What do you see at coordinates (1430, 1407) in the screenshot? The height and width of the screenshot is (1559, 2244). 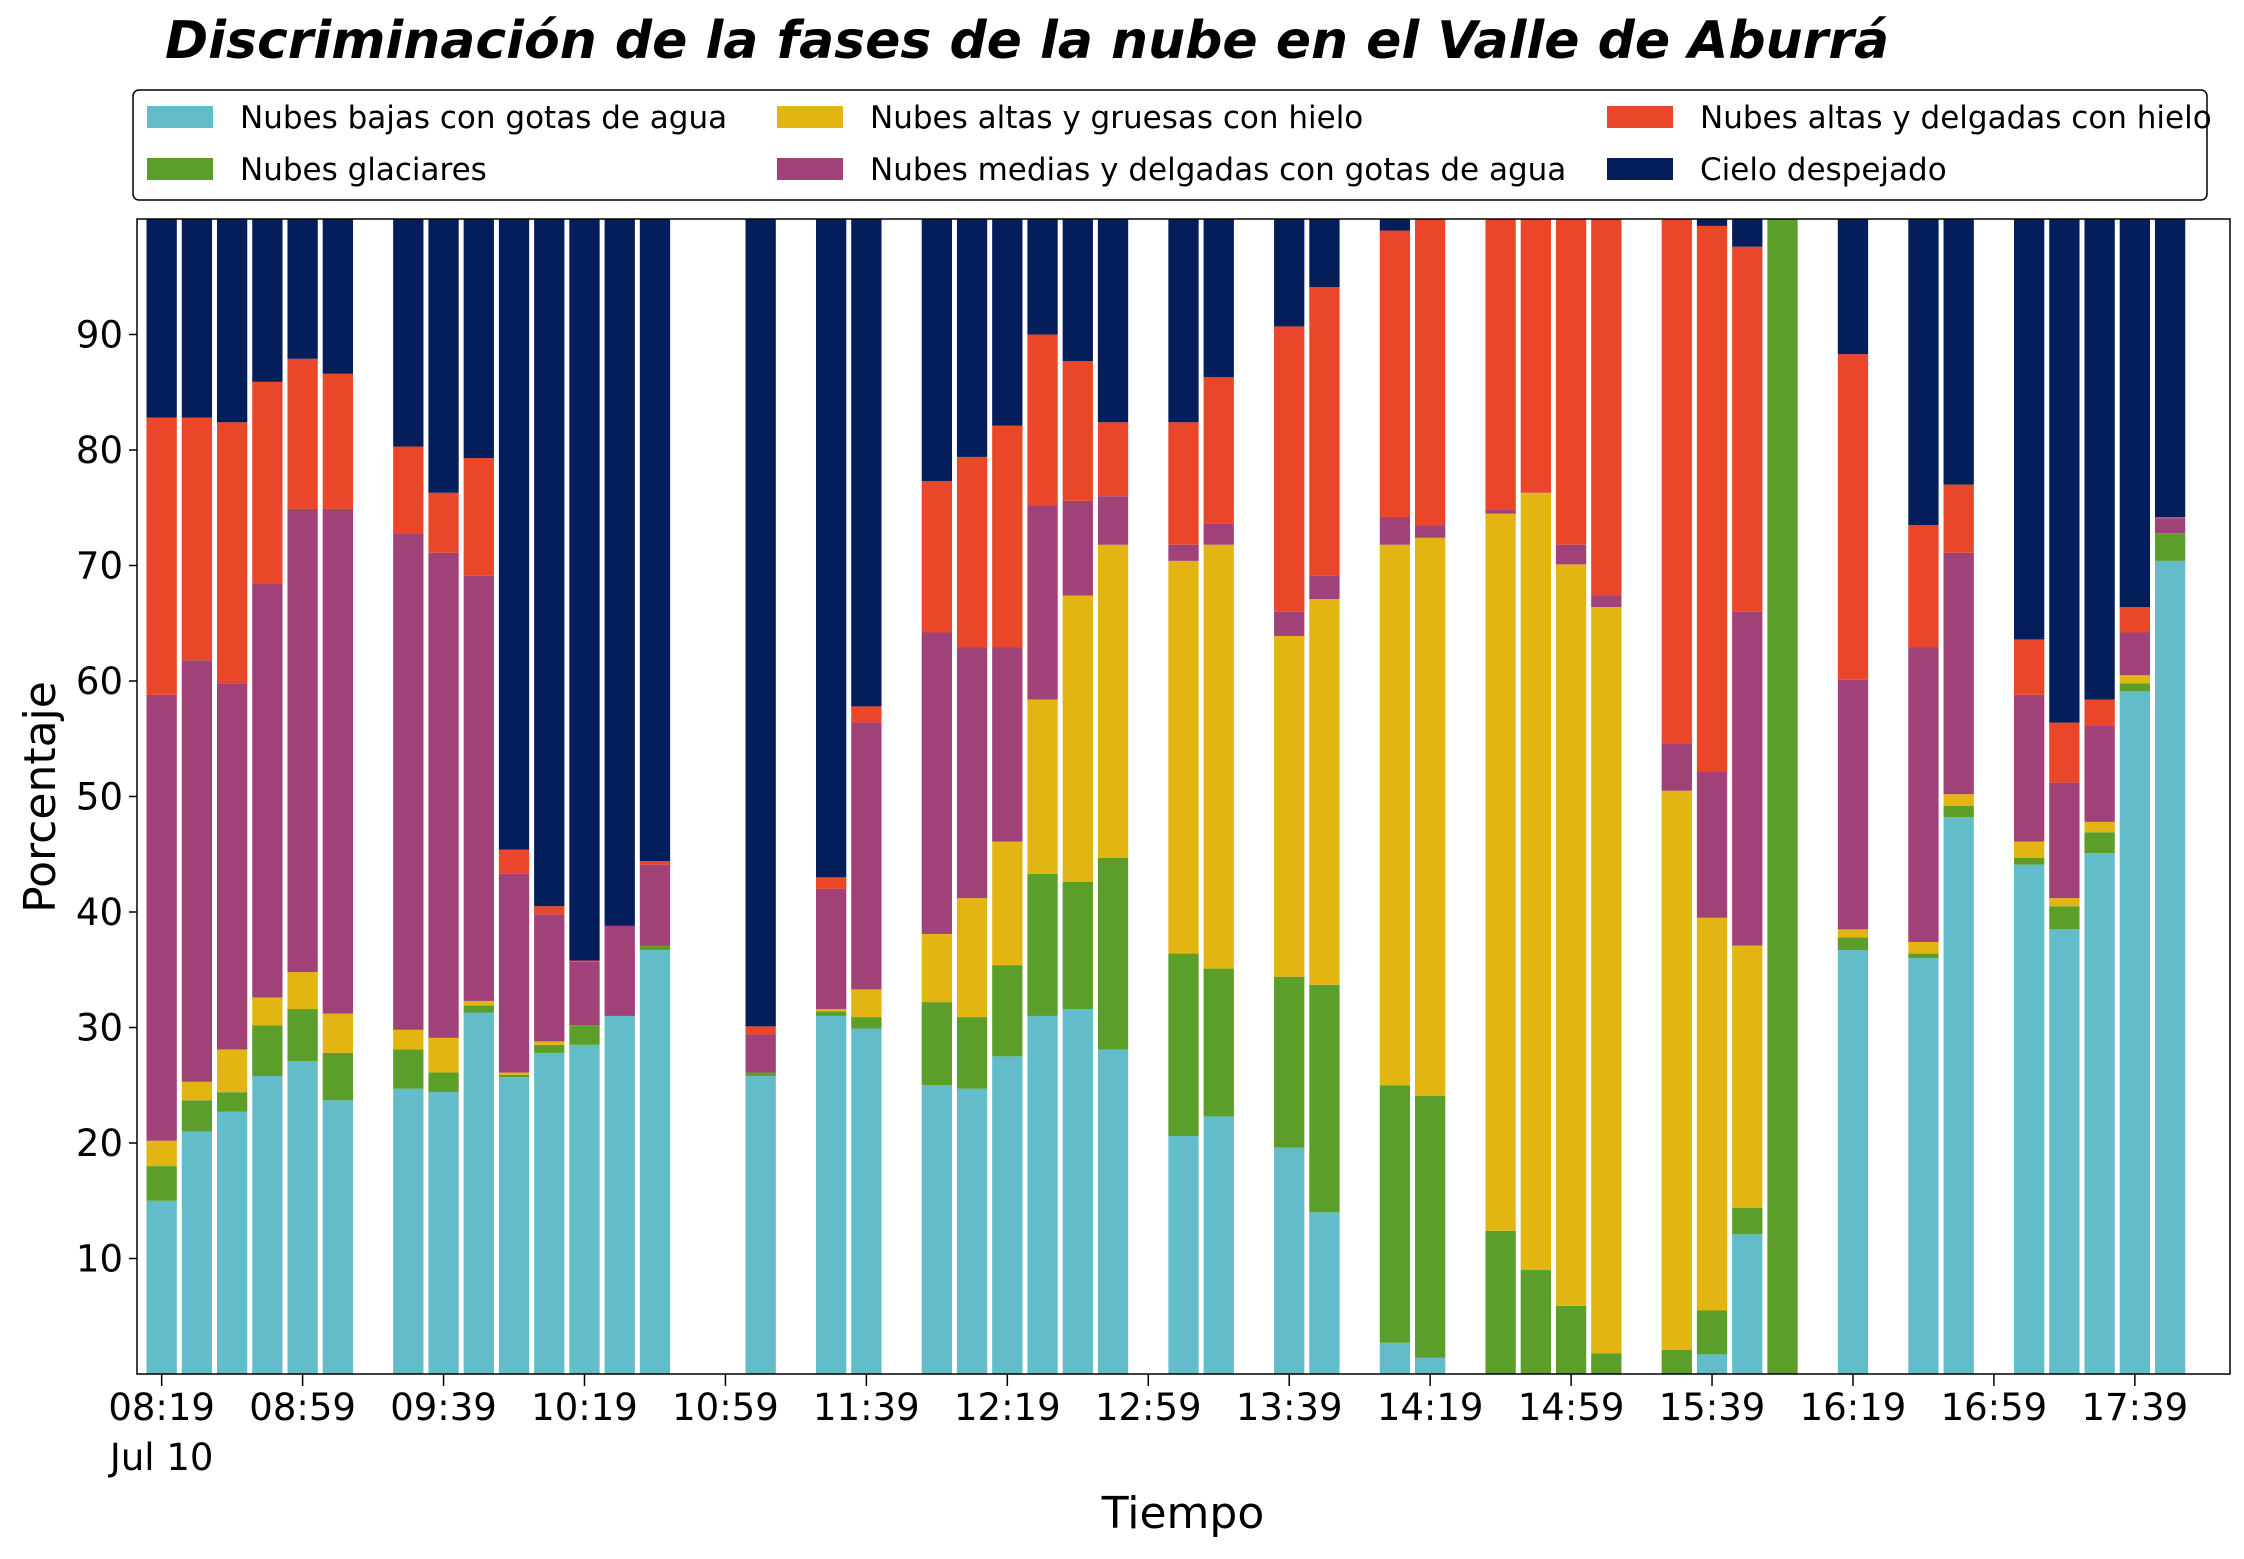 I see `x-tick-label: 14:19` at bounding box center [1430, 1407].